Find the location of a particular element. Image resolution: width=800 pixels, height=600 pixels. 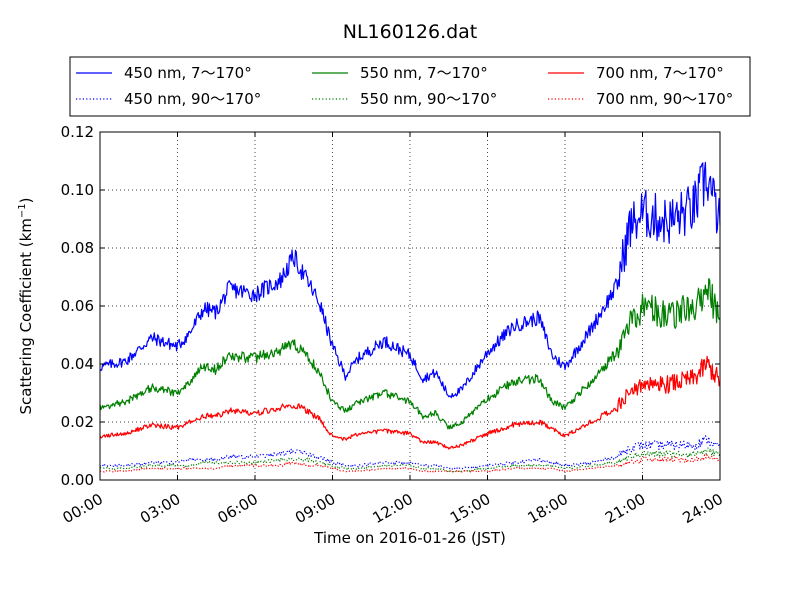

y-axis-label: Scattering Coefficient (km−1) is located at coordinates (26, 305).